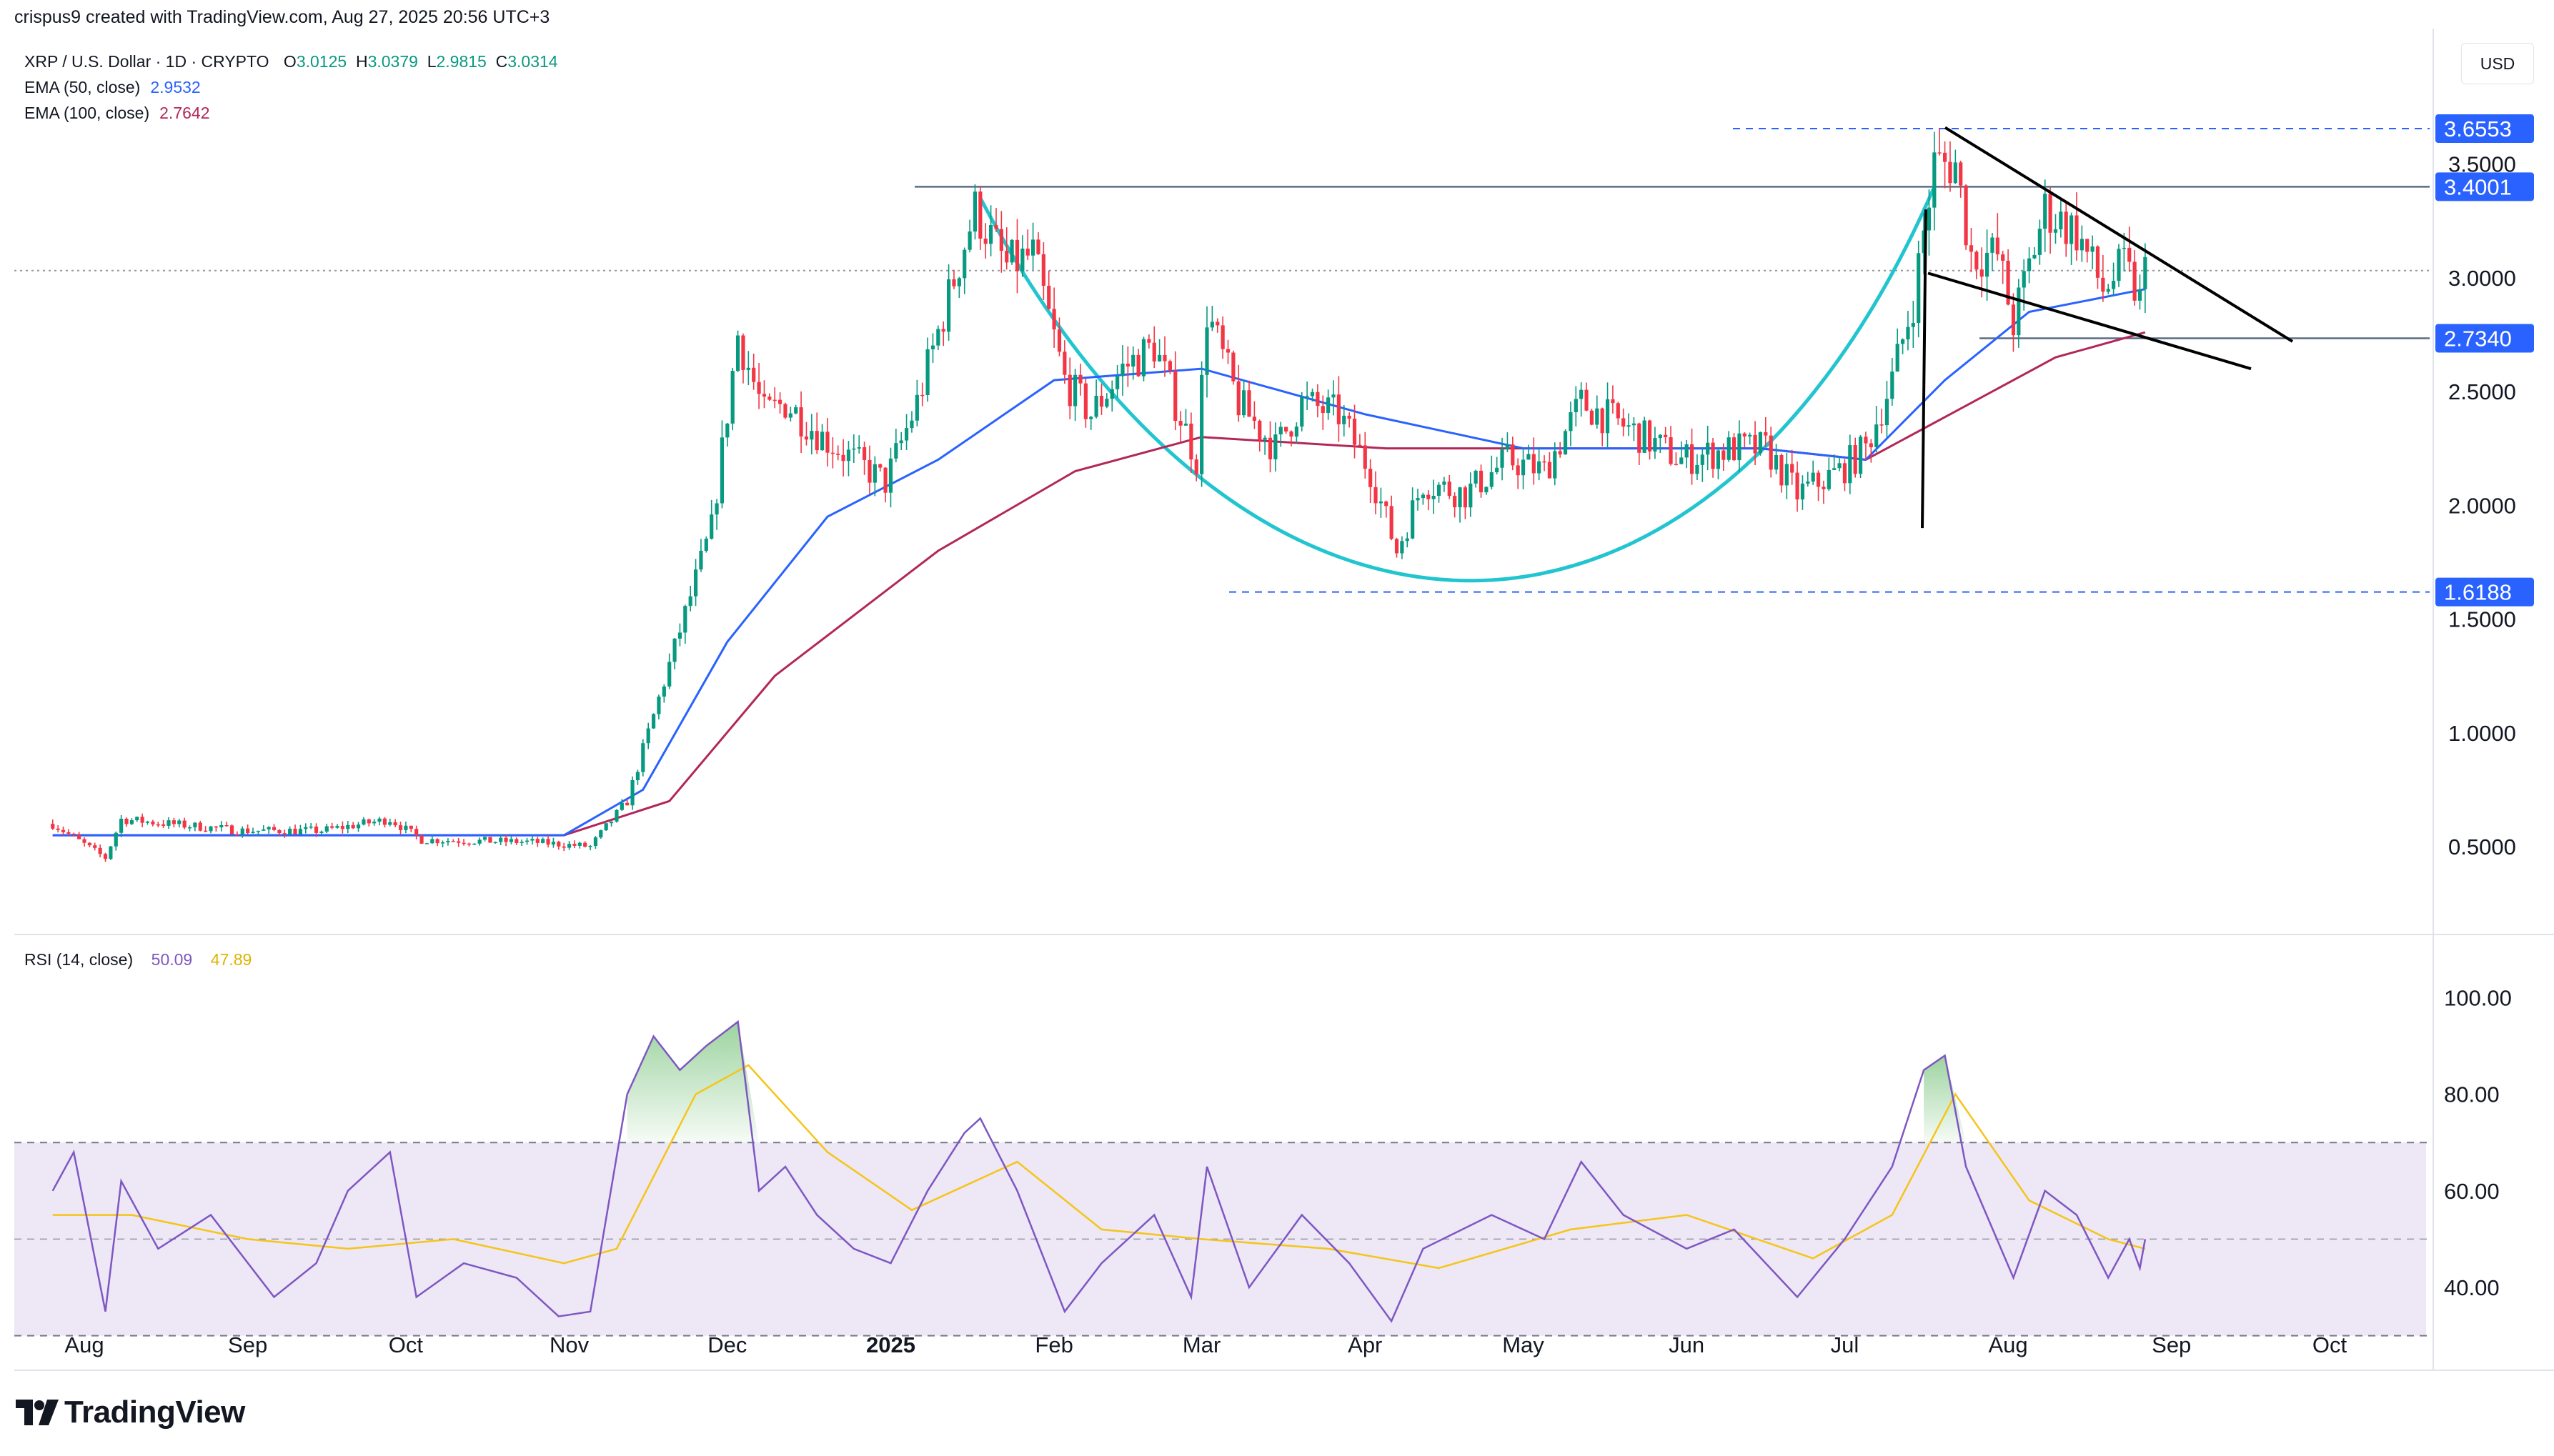 The height and width of the screenshot is (1456, 2554). Describe the element at coordinates (2119, 234) in the screenshot. I see `pennant-upper-trendline` at that location.